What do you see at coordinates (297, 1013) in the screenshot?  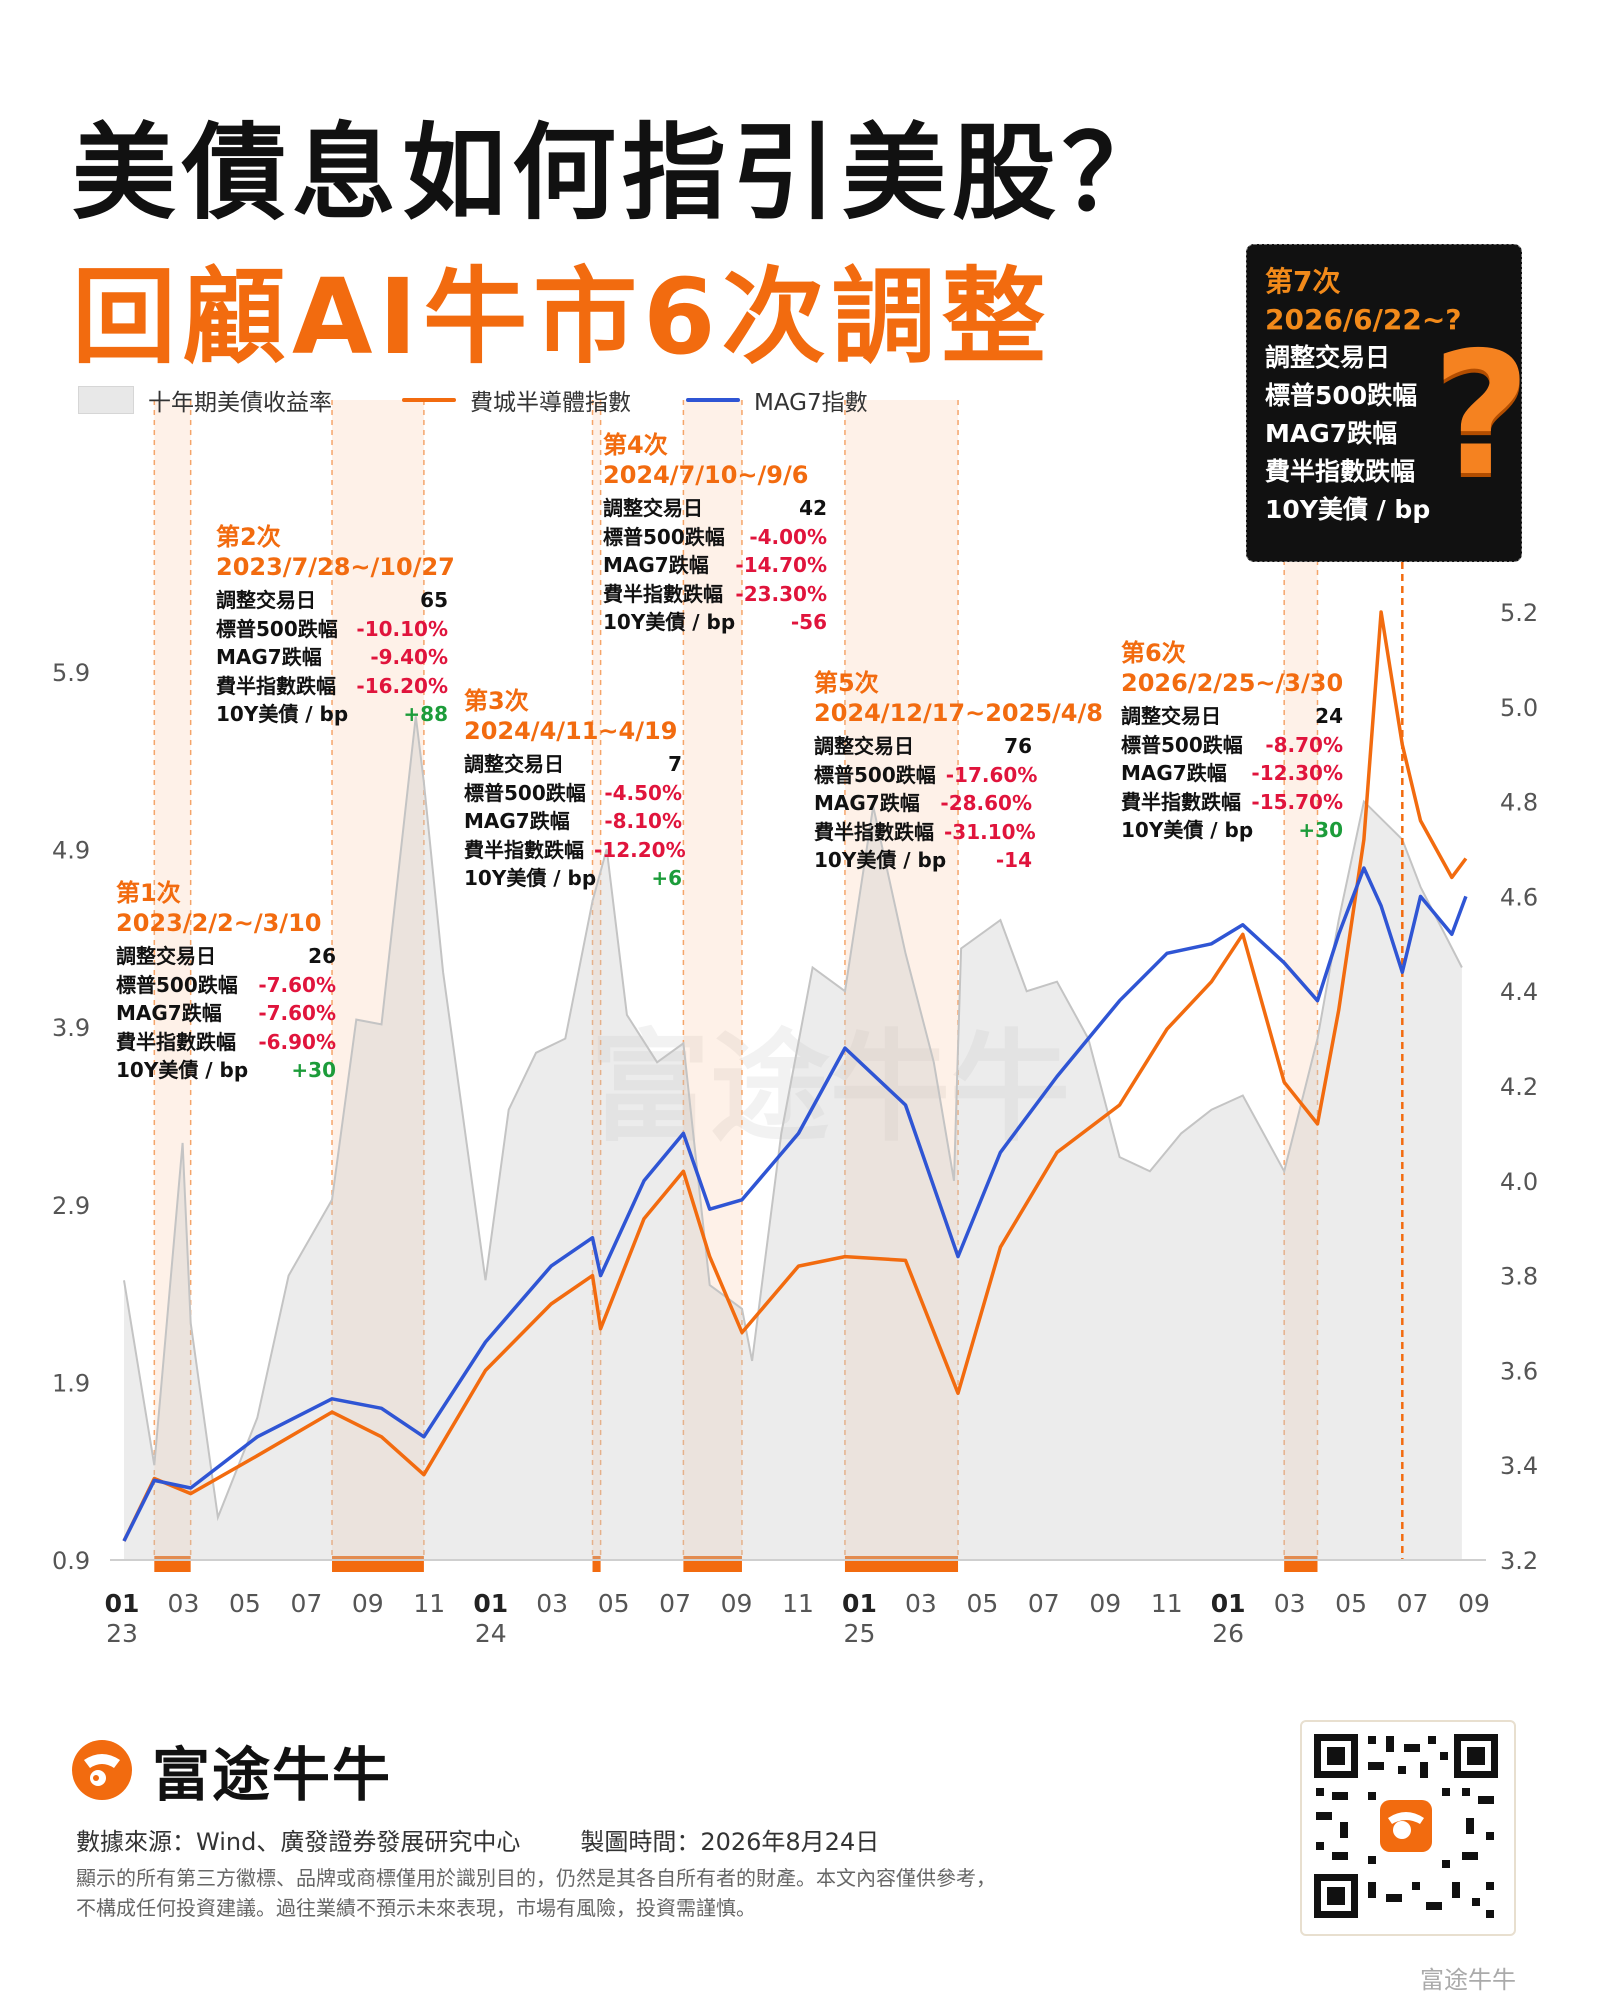 I see `value-mag7: -7.60%` at bounding box center [297, 1013].